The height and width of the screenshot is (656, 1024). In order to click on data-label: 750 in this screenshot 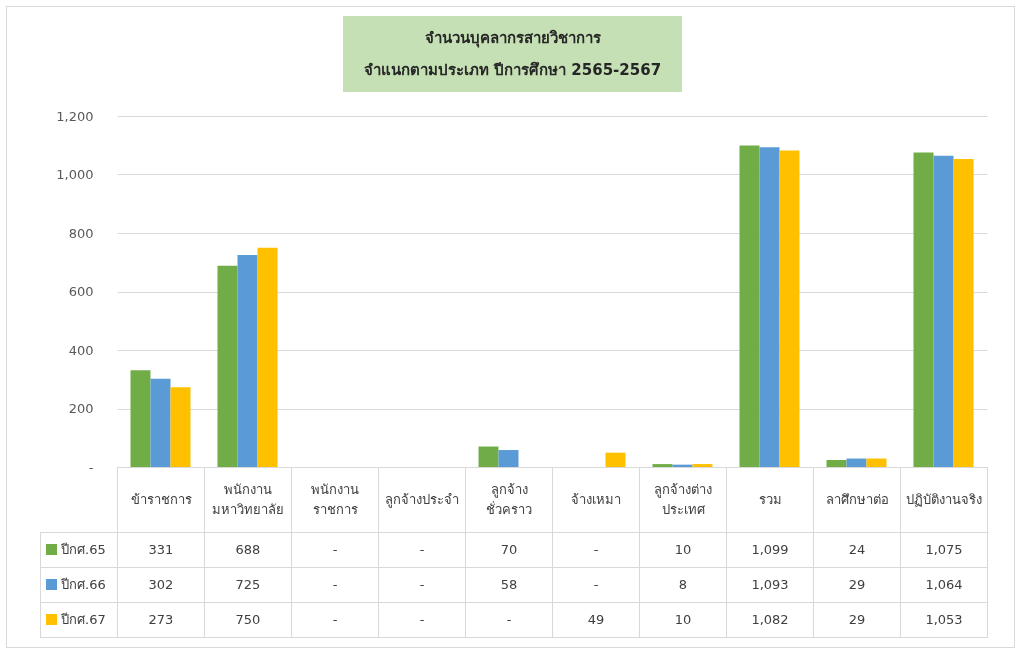, I will do `click(248, 620)`.